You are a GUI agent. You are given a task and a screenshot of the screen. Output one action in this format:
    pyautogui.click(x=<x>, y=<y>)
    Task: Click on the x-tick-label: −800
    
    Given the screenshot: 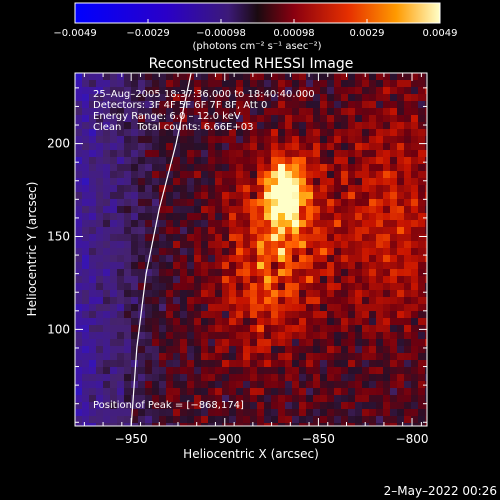 What is the action you would take?
    pyautogui.click(x=412, y=439)
    